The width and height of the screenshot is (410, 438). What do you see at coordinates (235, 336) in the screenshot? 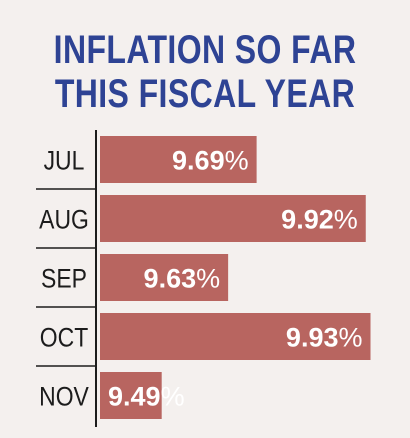
I see `bar-oct` at bounding box center [235, 336].